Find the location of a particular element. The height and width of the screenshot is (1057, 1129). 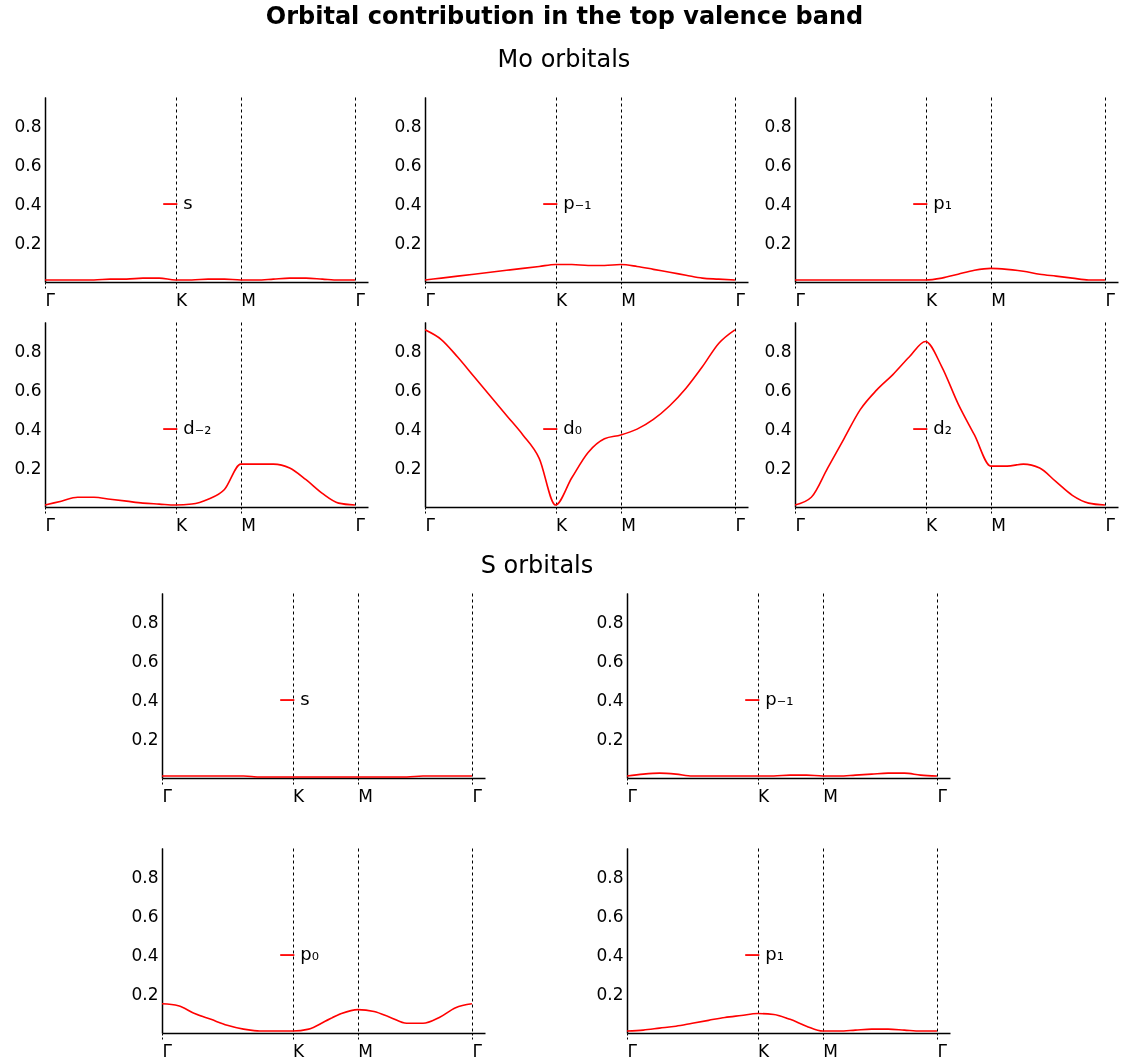

legend-label: d₋₂ is located at coordinates (197, 428).